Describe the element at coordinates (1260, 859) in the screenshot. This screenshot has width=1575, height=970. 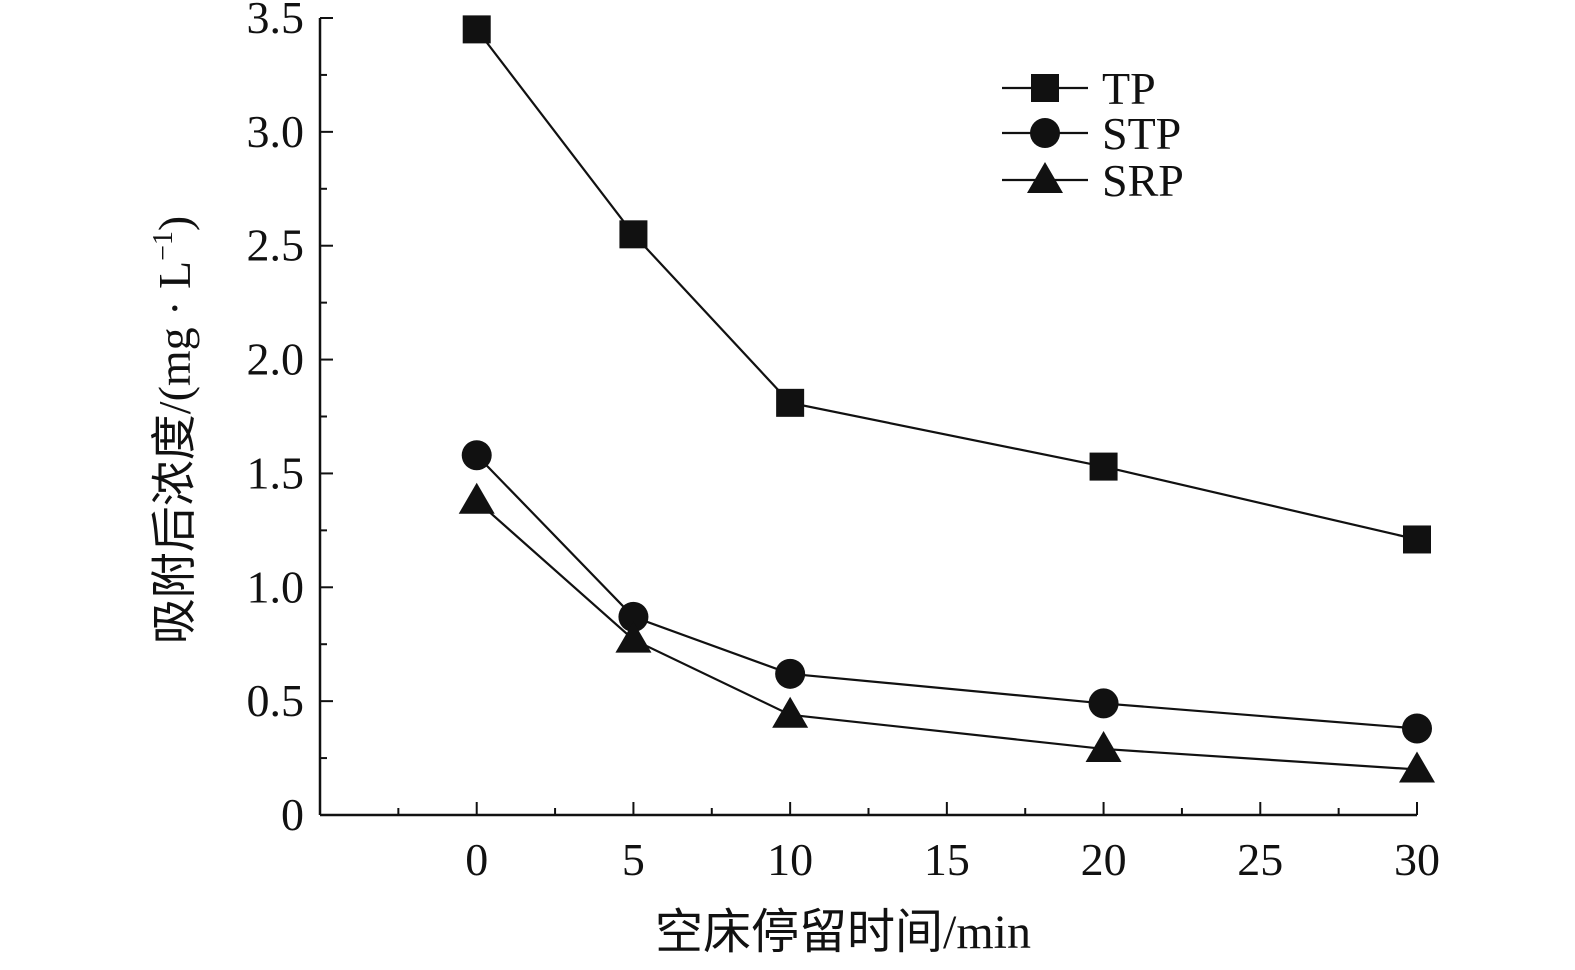
I see `x-tick-label: 25` at that location.